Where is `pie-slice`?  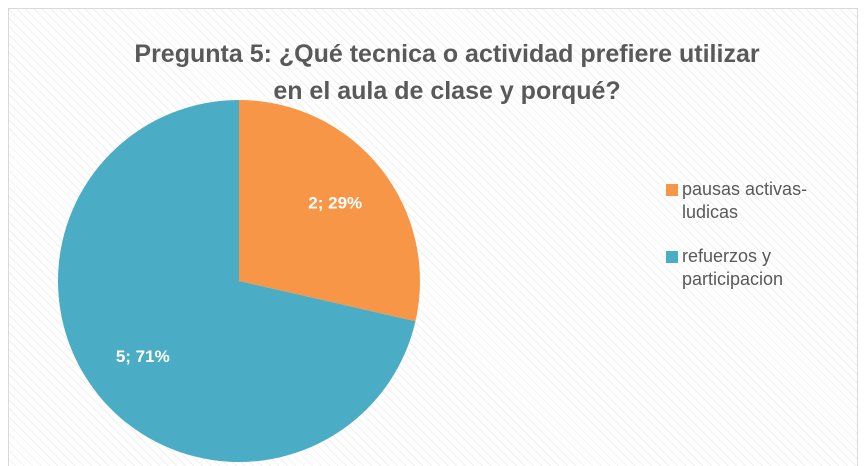 pie-slice is located at coordinates (329, 211).